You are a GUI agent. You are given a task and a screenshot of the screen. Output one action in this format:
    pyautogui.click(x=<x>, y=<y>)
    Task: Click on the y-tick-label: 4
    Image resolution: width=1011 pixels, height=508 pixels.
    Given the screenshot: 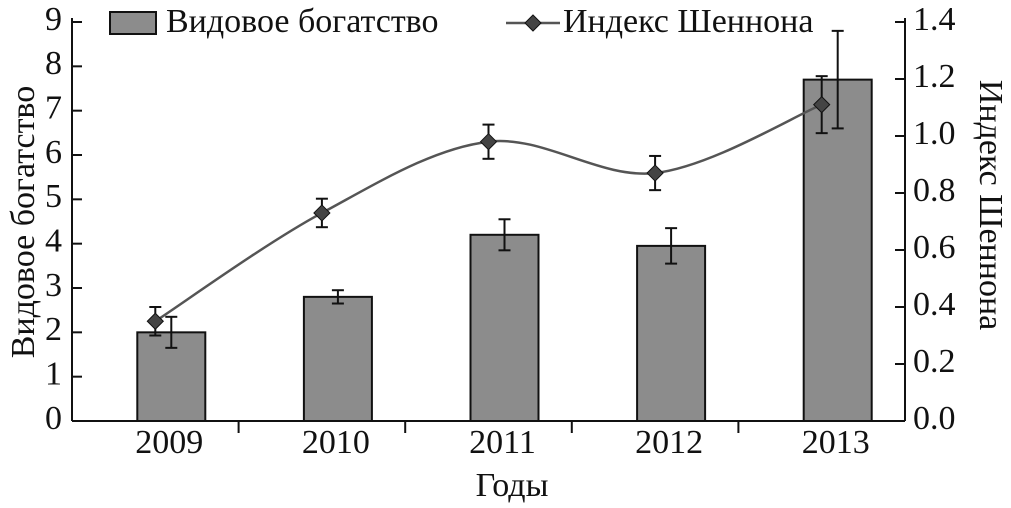 What is the action you would take?
    pyautogui.click(x=53, y=240)
    